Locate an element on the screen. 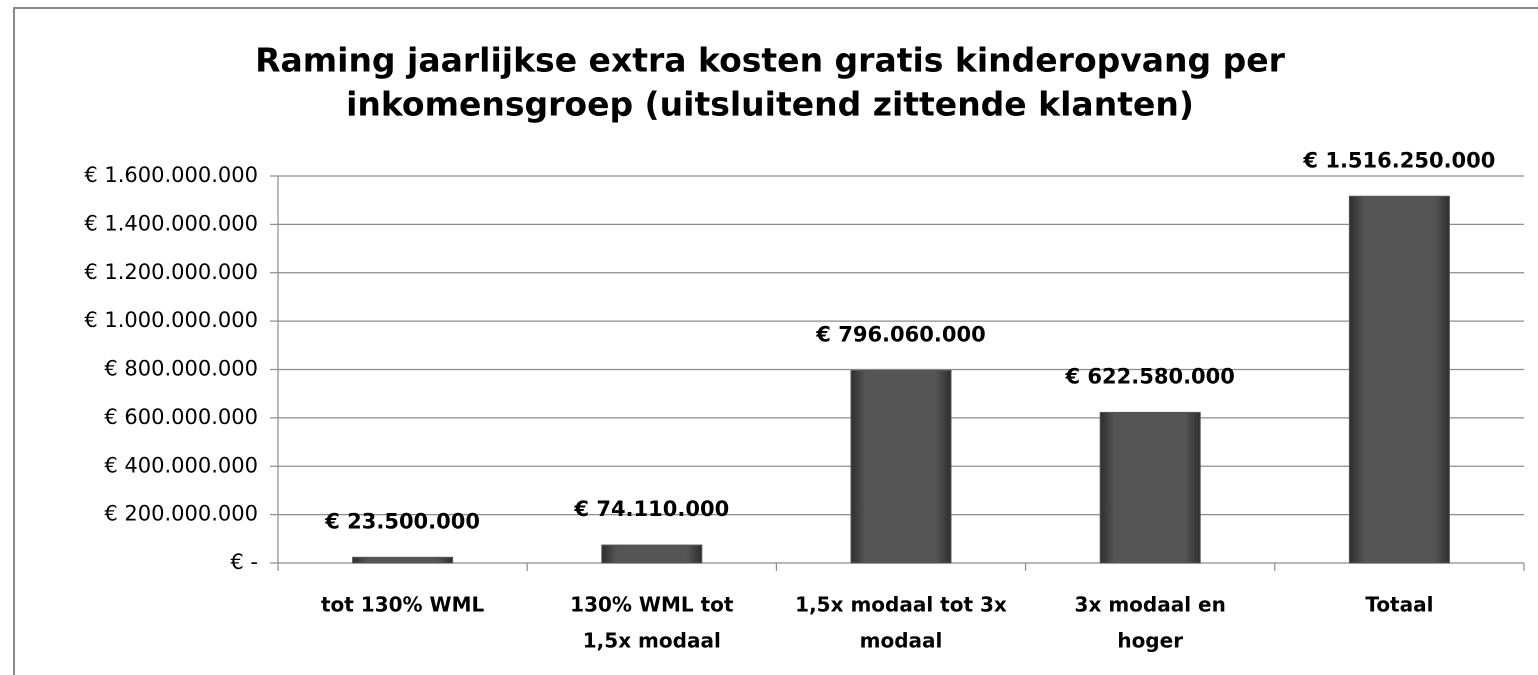 The height and width of the screenshot is (675, 1538). x-tick-label: modaal is located at coordinates (901, 641).